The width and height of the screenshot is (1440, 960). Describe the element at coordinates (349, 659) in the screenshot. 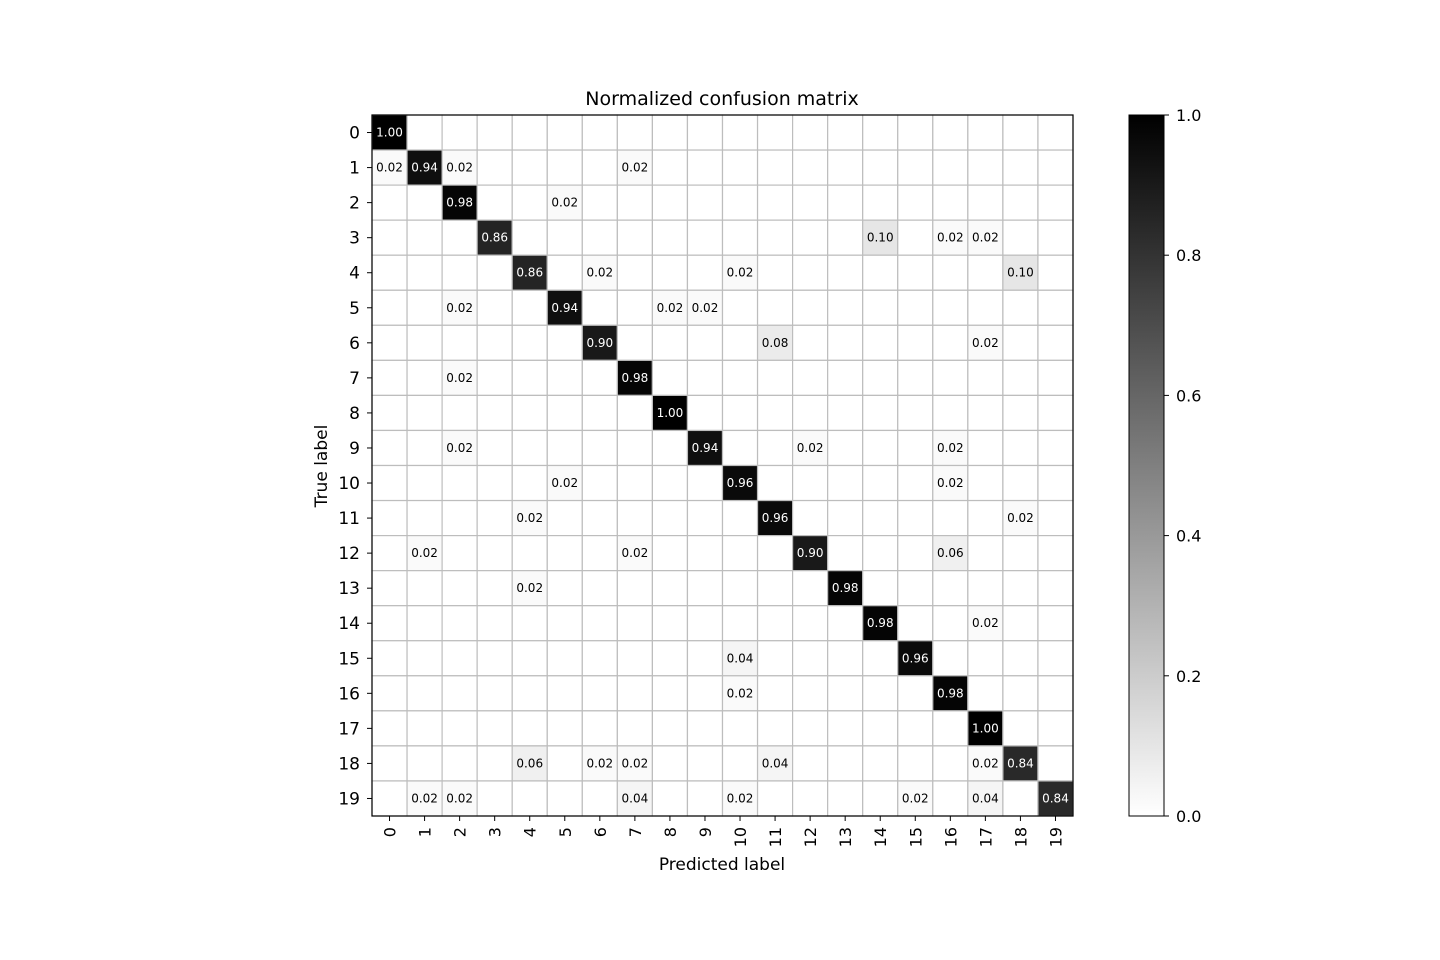

I see `y-tick-label: 15` at that location.